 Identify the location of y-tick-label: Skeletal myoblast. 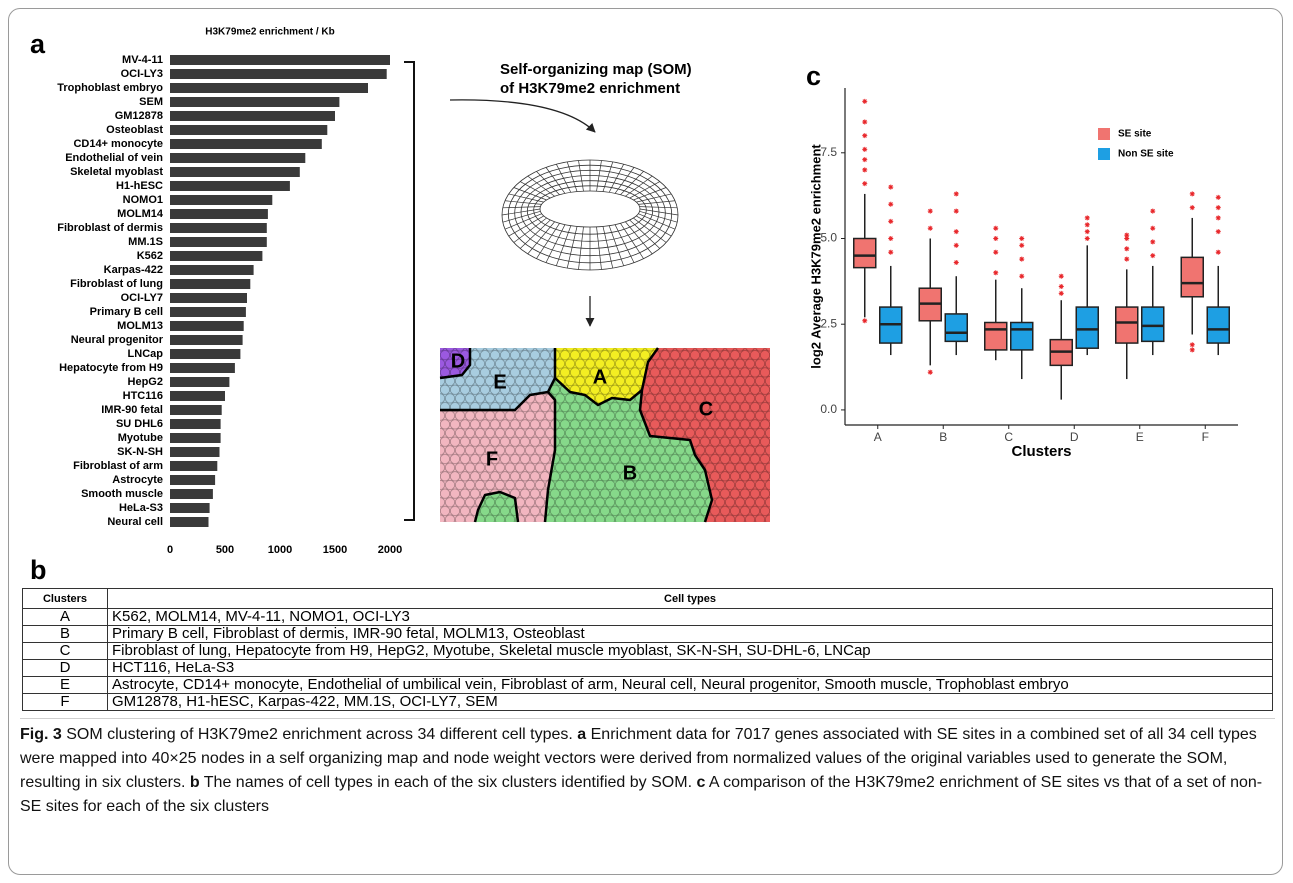
(116, 172).